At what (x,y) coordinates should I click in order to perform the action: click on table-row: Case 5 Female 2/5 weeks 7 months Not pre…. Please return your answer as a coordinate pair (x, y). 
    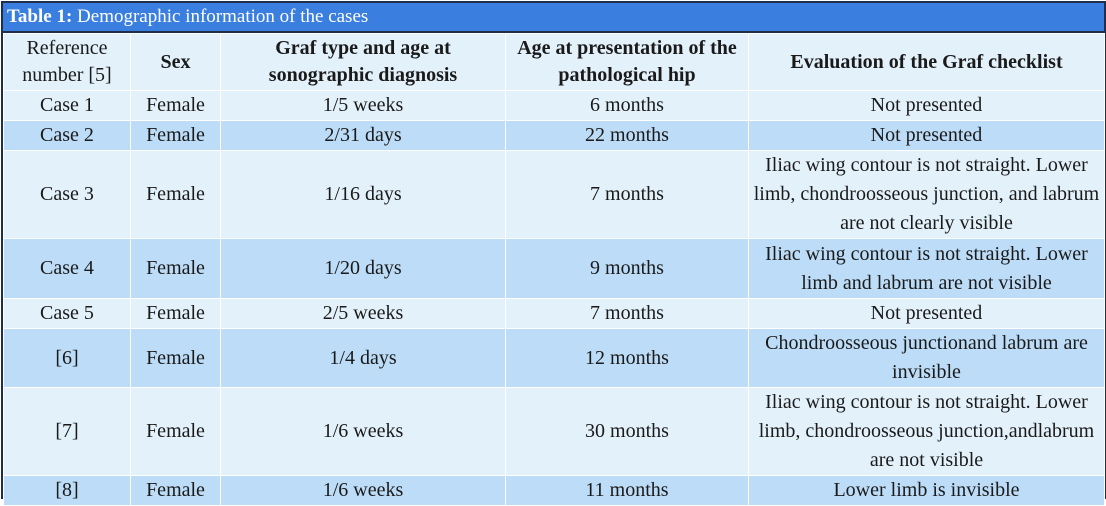
    Looking at the image, I should click on (554, 313).